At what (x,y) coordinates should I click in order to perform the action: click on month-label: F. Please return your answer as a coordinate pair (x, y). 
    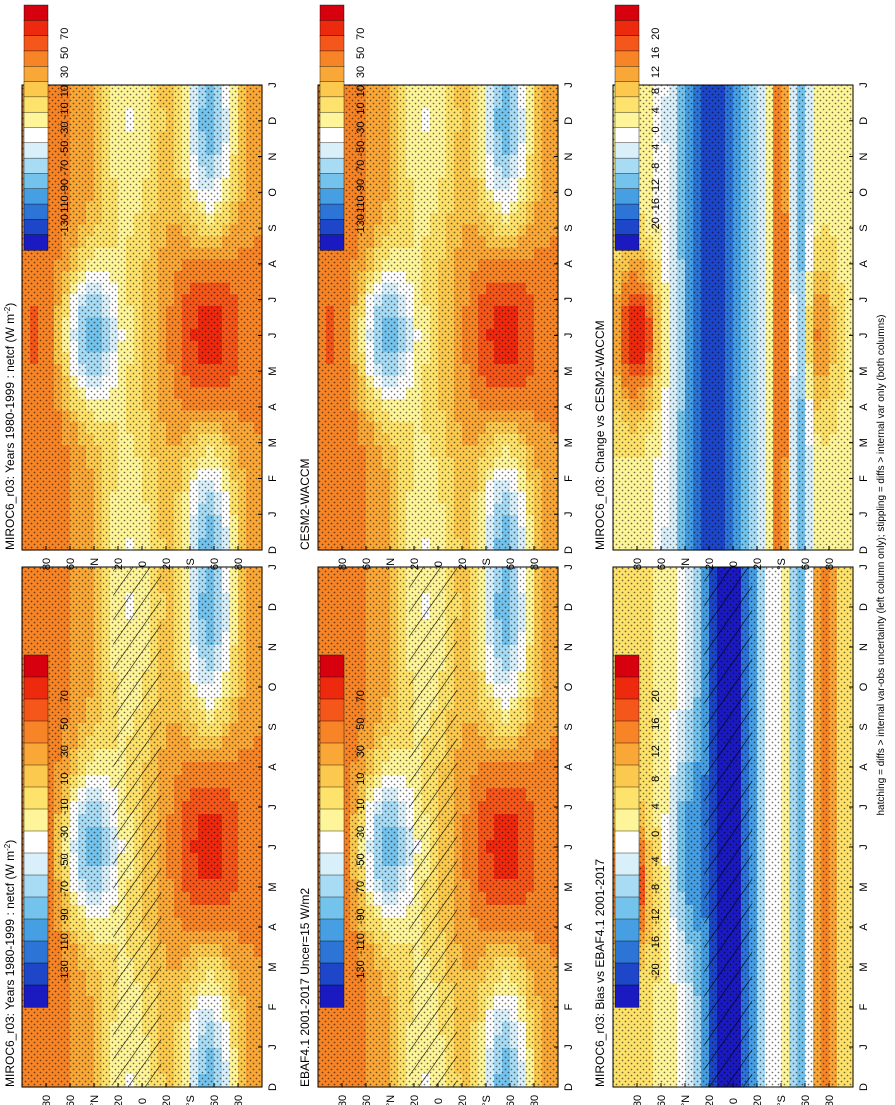
    Looking at the image, I should click on (569, 1006).